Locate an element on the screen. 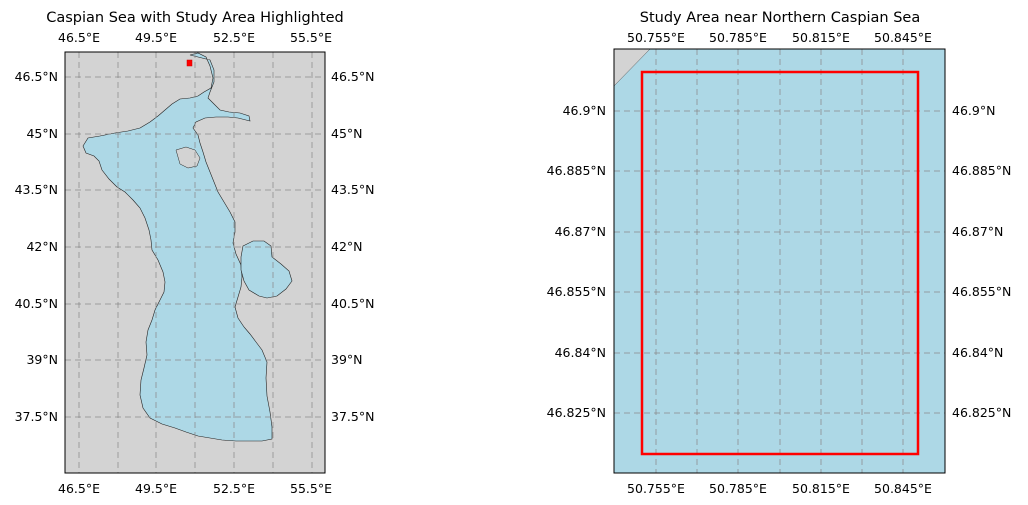 This screenshot has height=505, width=1028. left-lat-tick: 45°N is located at coordinates (42, 133).